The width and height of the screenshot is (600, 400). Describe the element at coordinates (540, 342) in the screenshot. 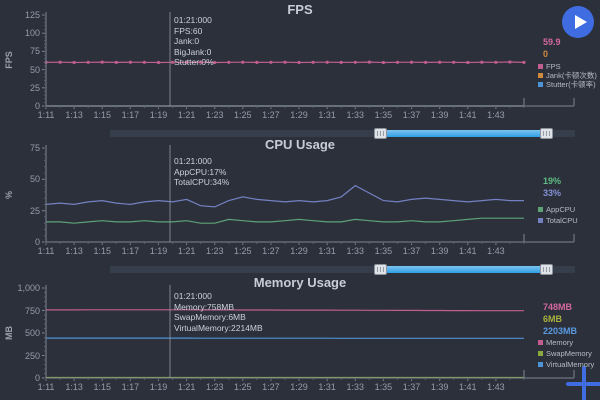

I see `legend-swatch-Memory` at that location.